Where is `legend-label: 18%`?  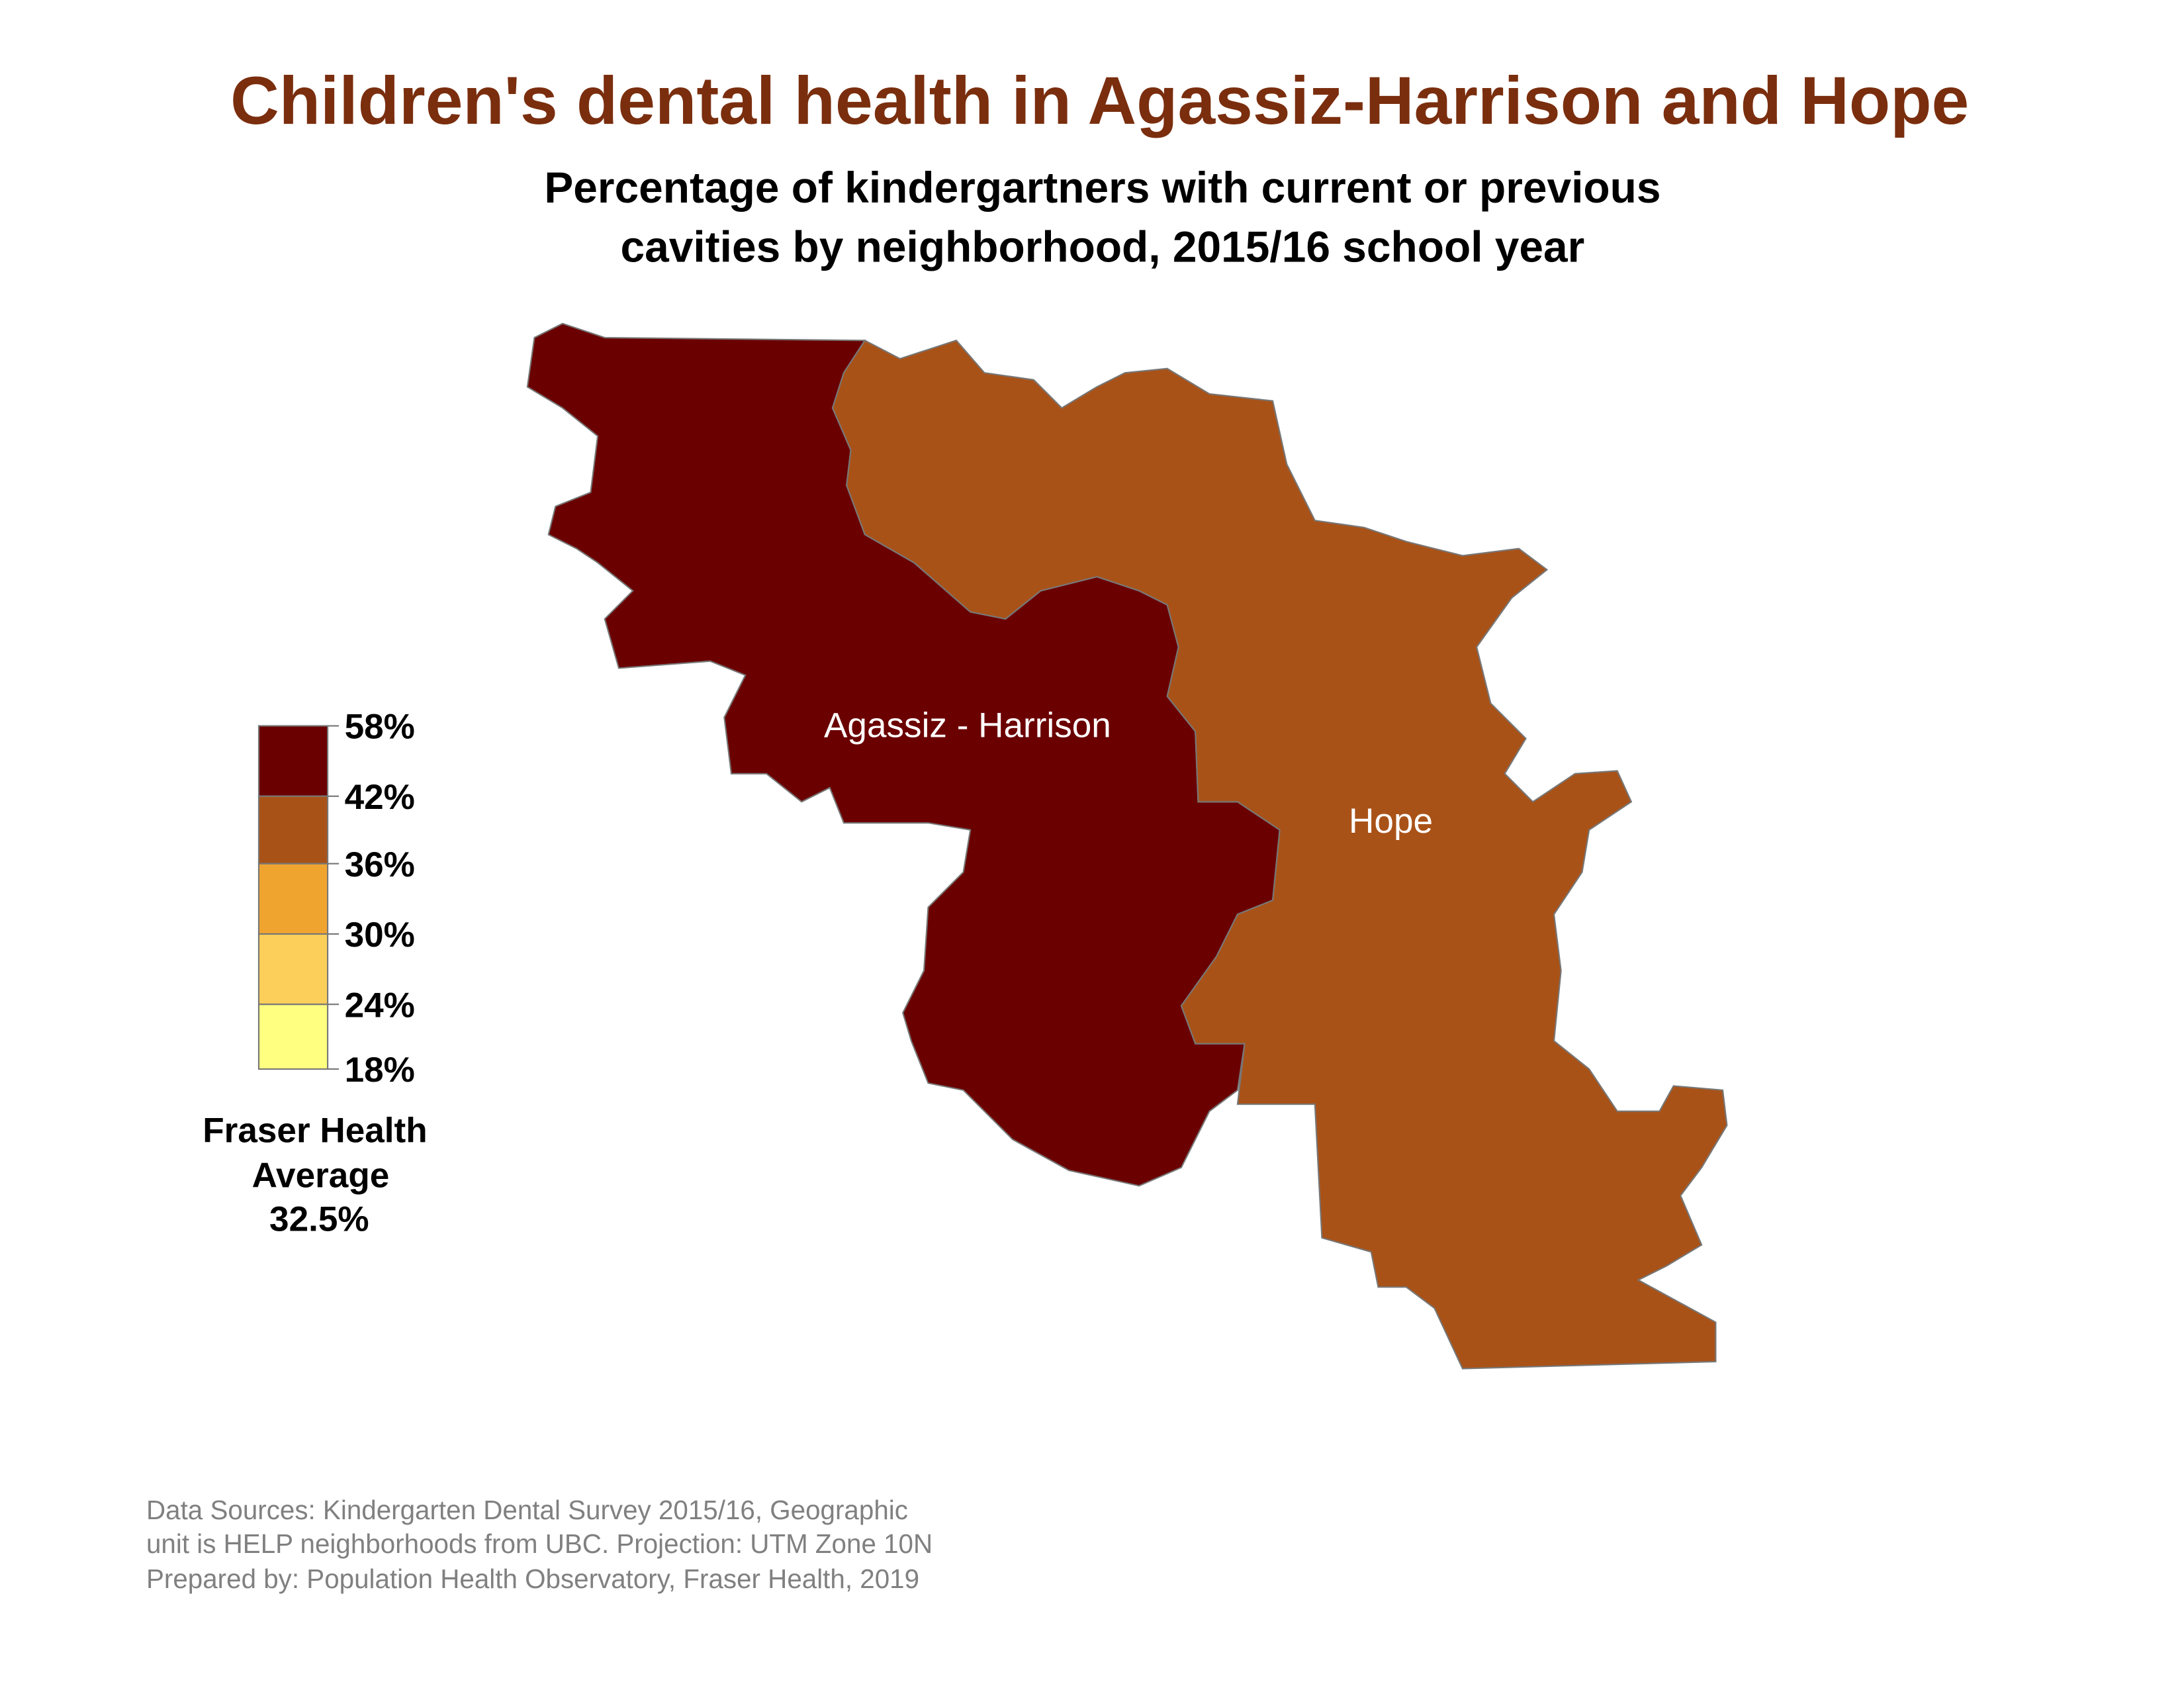
legend-label: 18% is located at coordinates (380, 1070).